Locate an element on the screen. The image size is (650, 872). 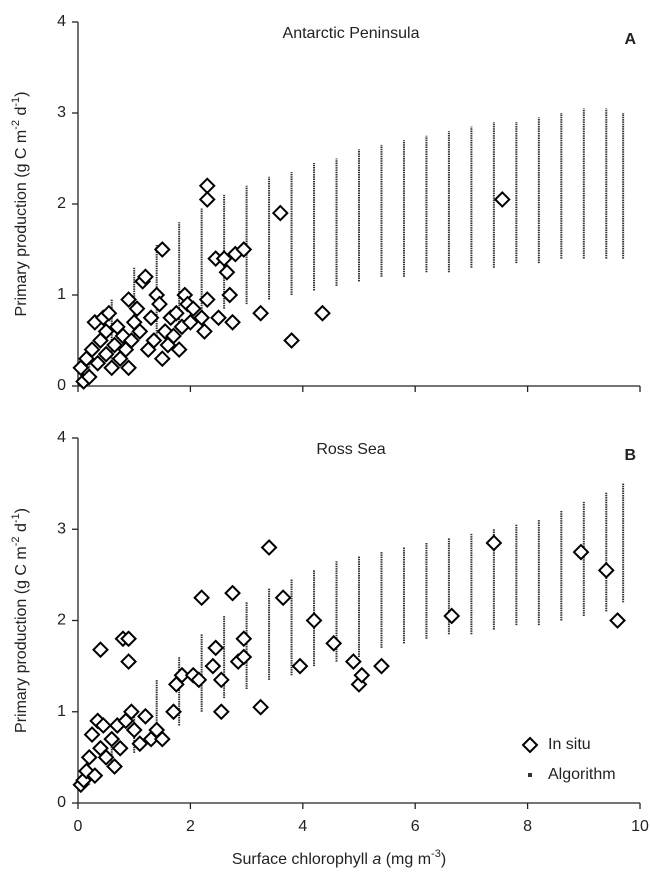
label-part: -3 is located at coordinates (436, 854).